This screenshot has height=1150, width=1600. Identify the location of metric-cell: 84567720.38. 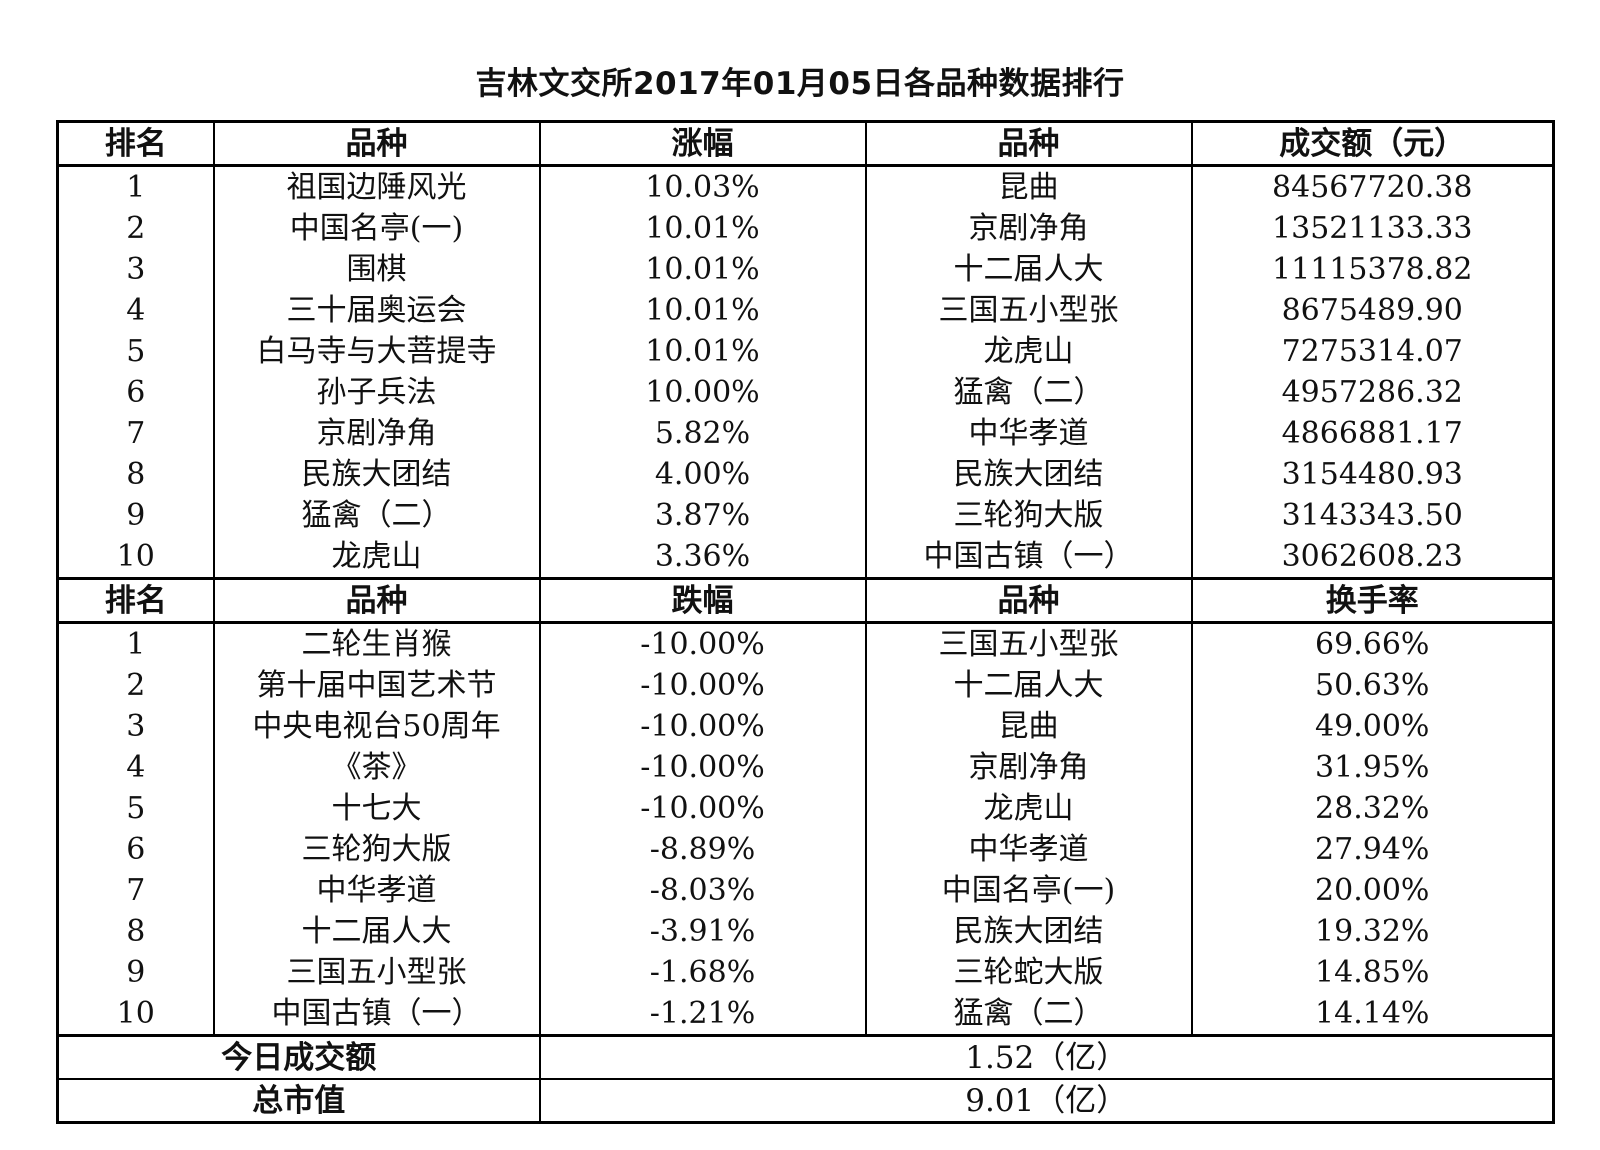
(1372, 186).